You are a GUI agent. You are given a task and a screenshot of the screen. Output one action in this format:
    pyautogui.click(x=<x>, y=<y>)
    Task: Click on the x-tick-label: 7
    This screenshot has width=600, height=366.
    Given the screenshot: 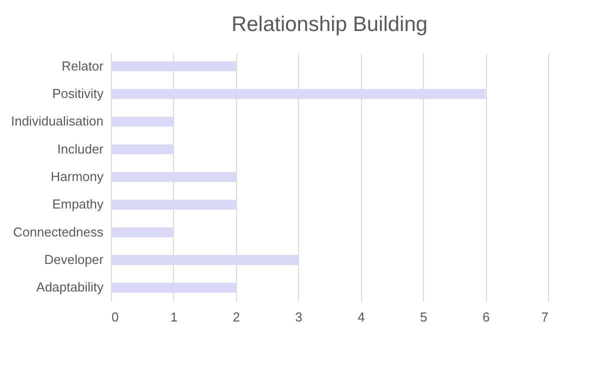 What is the action you would take?
    pyautogui.click(x=544, y=317)
    